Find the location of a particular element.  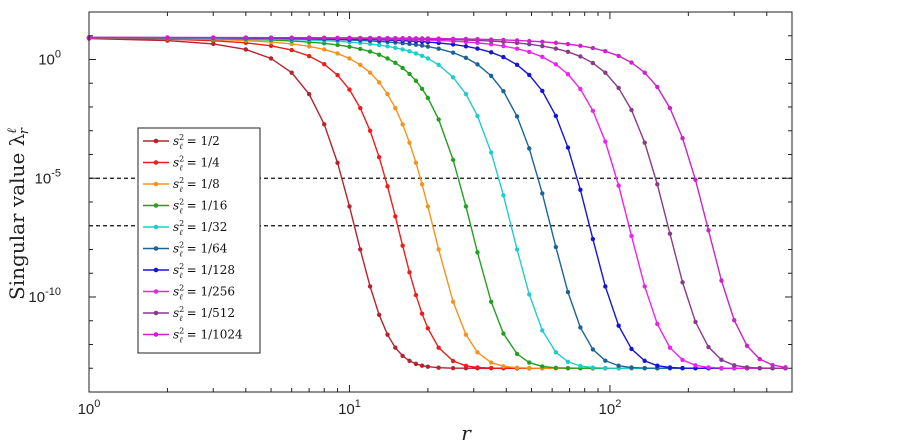

legend-entry: s2 ℓ = 1/4 is located at coordinates (181, 164).